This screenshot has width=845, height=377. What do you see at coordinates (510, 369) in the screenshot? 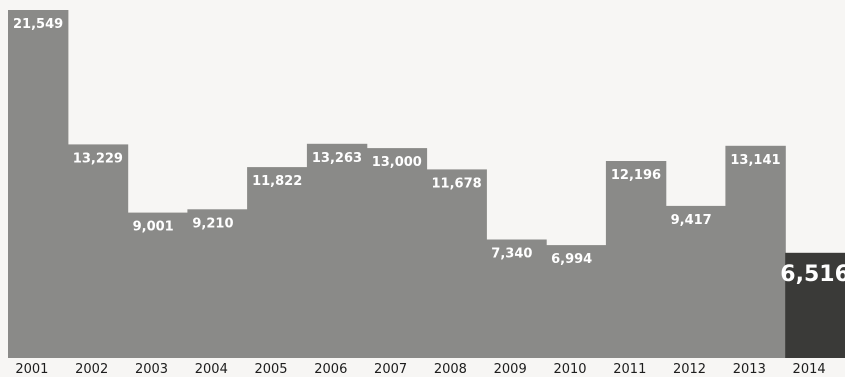
I see `x-tick-label-2009: 2009` at bounding box center [510, 369].